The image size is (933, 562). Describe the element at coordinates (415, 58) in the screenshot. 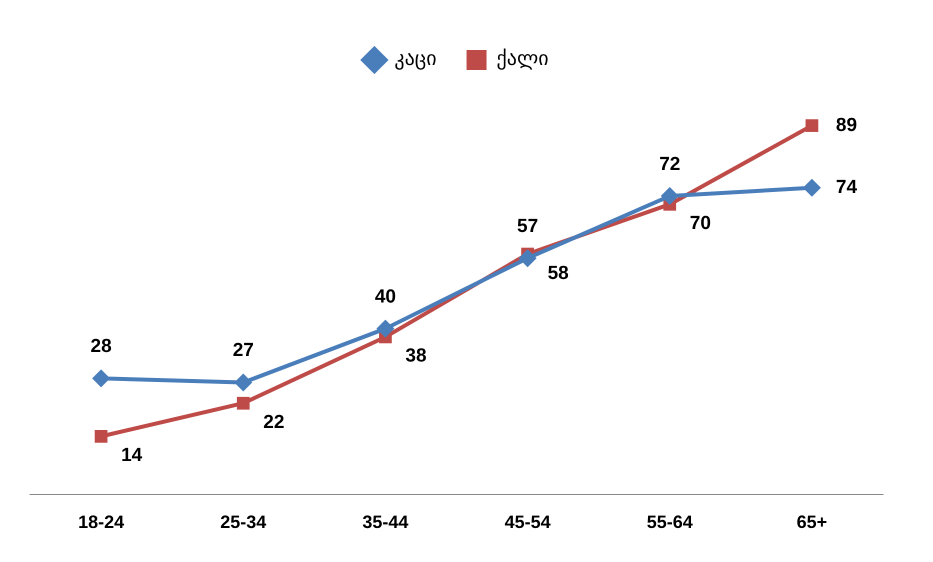

I see `legend-label: კაცი` at that location.